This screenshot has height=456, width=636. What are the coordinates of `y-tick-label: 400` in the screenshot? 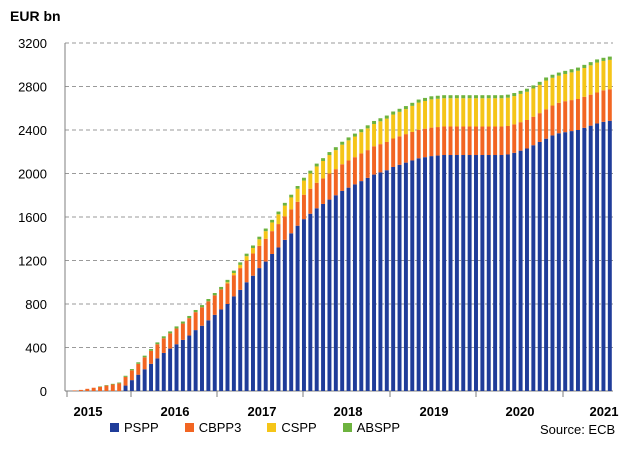 It's located at (36, 348).